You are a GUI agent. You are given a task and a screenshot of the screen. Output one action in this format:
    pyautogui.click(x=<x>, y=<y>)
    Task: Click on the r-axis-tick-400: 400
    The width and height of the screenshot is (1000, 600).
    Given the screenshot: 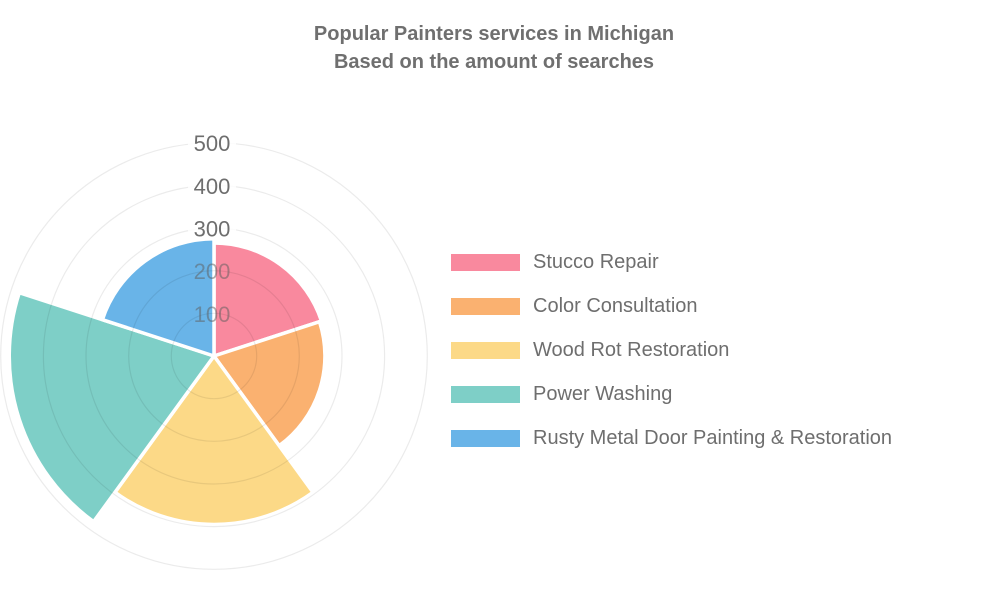 What is the action you would take?
    pyautogui.click(x=212, y=186)
    